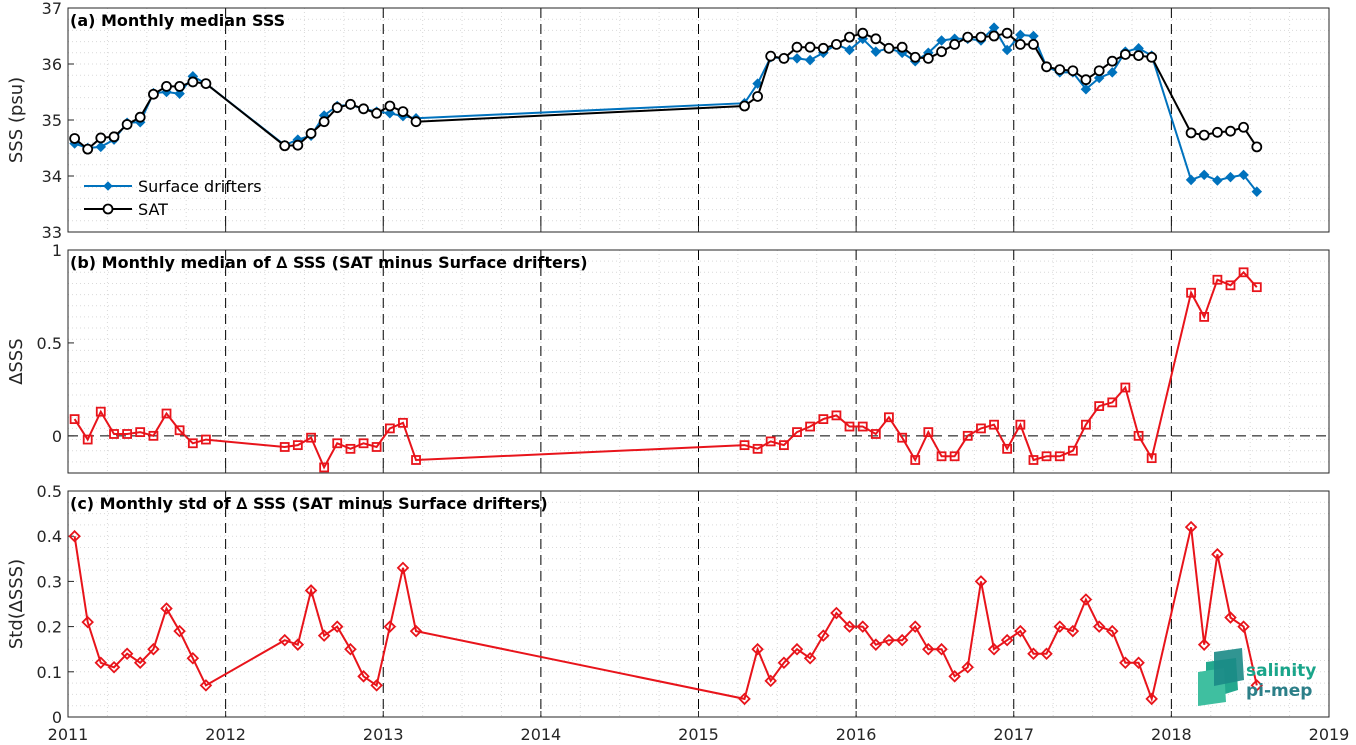 The height and width of the screenshot is (745, 1356). I want to click on y-tick-label: 34, so click(52, 176).